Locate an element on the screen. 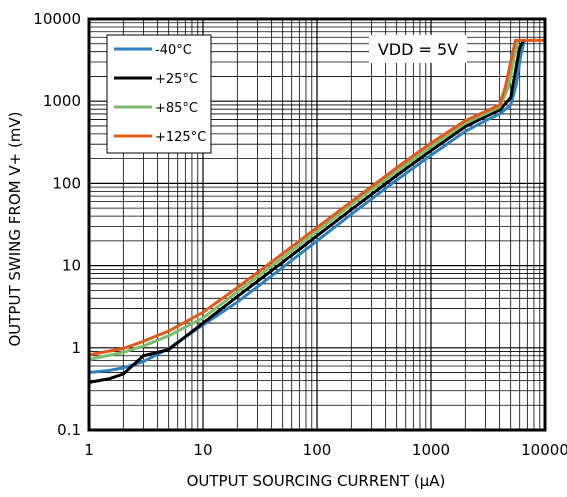  y-axis-label: OUTPUT SWING FROM V+ (mV) is located at coordinates (15, 228).